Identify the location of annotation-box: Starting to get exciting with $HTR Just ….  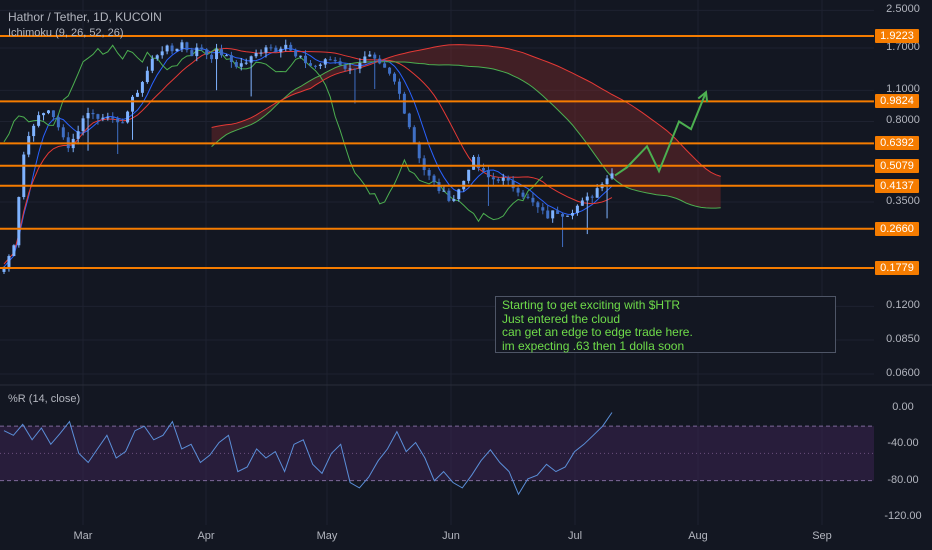
(665, 324).